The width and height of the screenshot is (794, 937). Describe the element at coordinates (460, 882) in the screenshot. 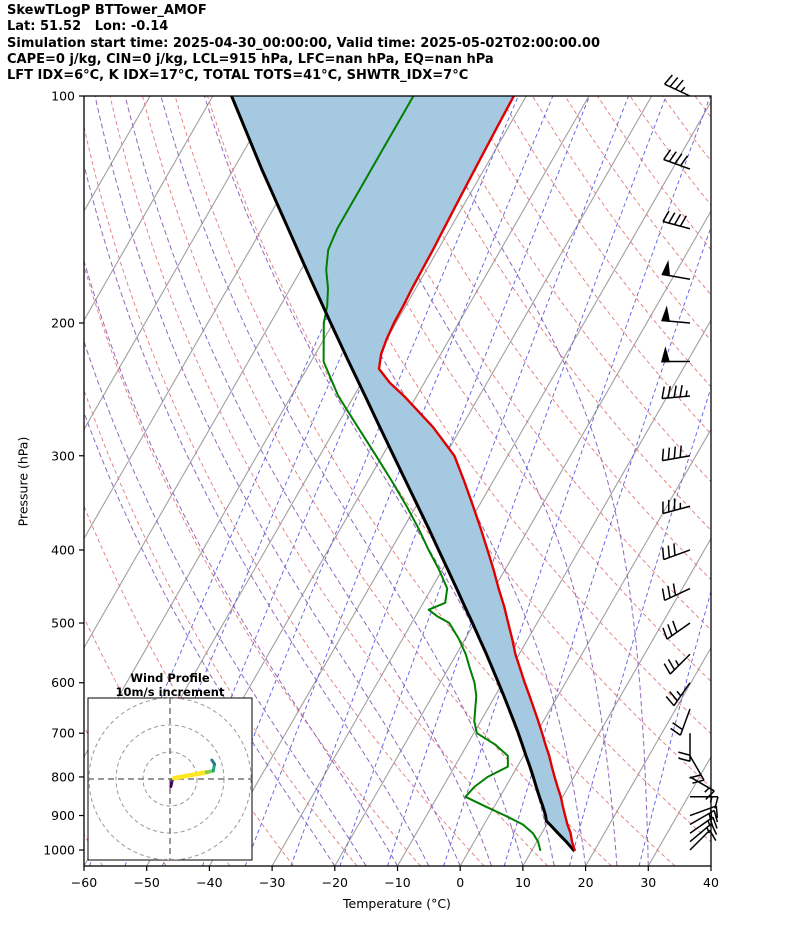

I see `temperature-tick-label: 0` at that location.